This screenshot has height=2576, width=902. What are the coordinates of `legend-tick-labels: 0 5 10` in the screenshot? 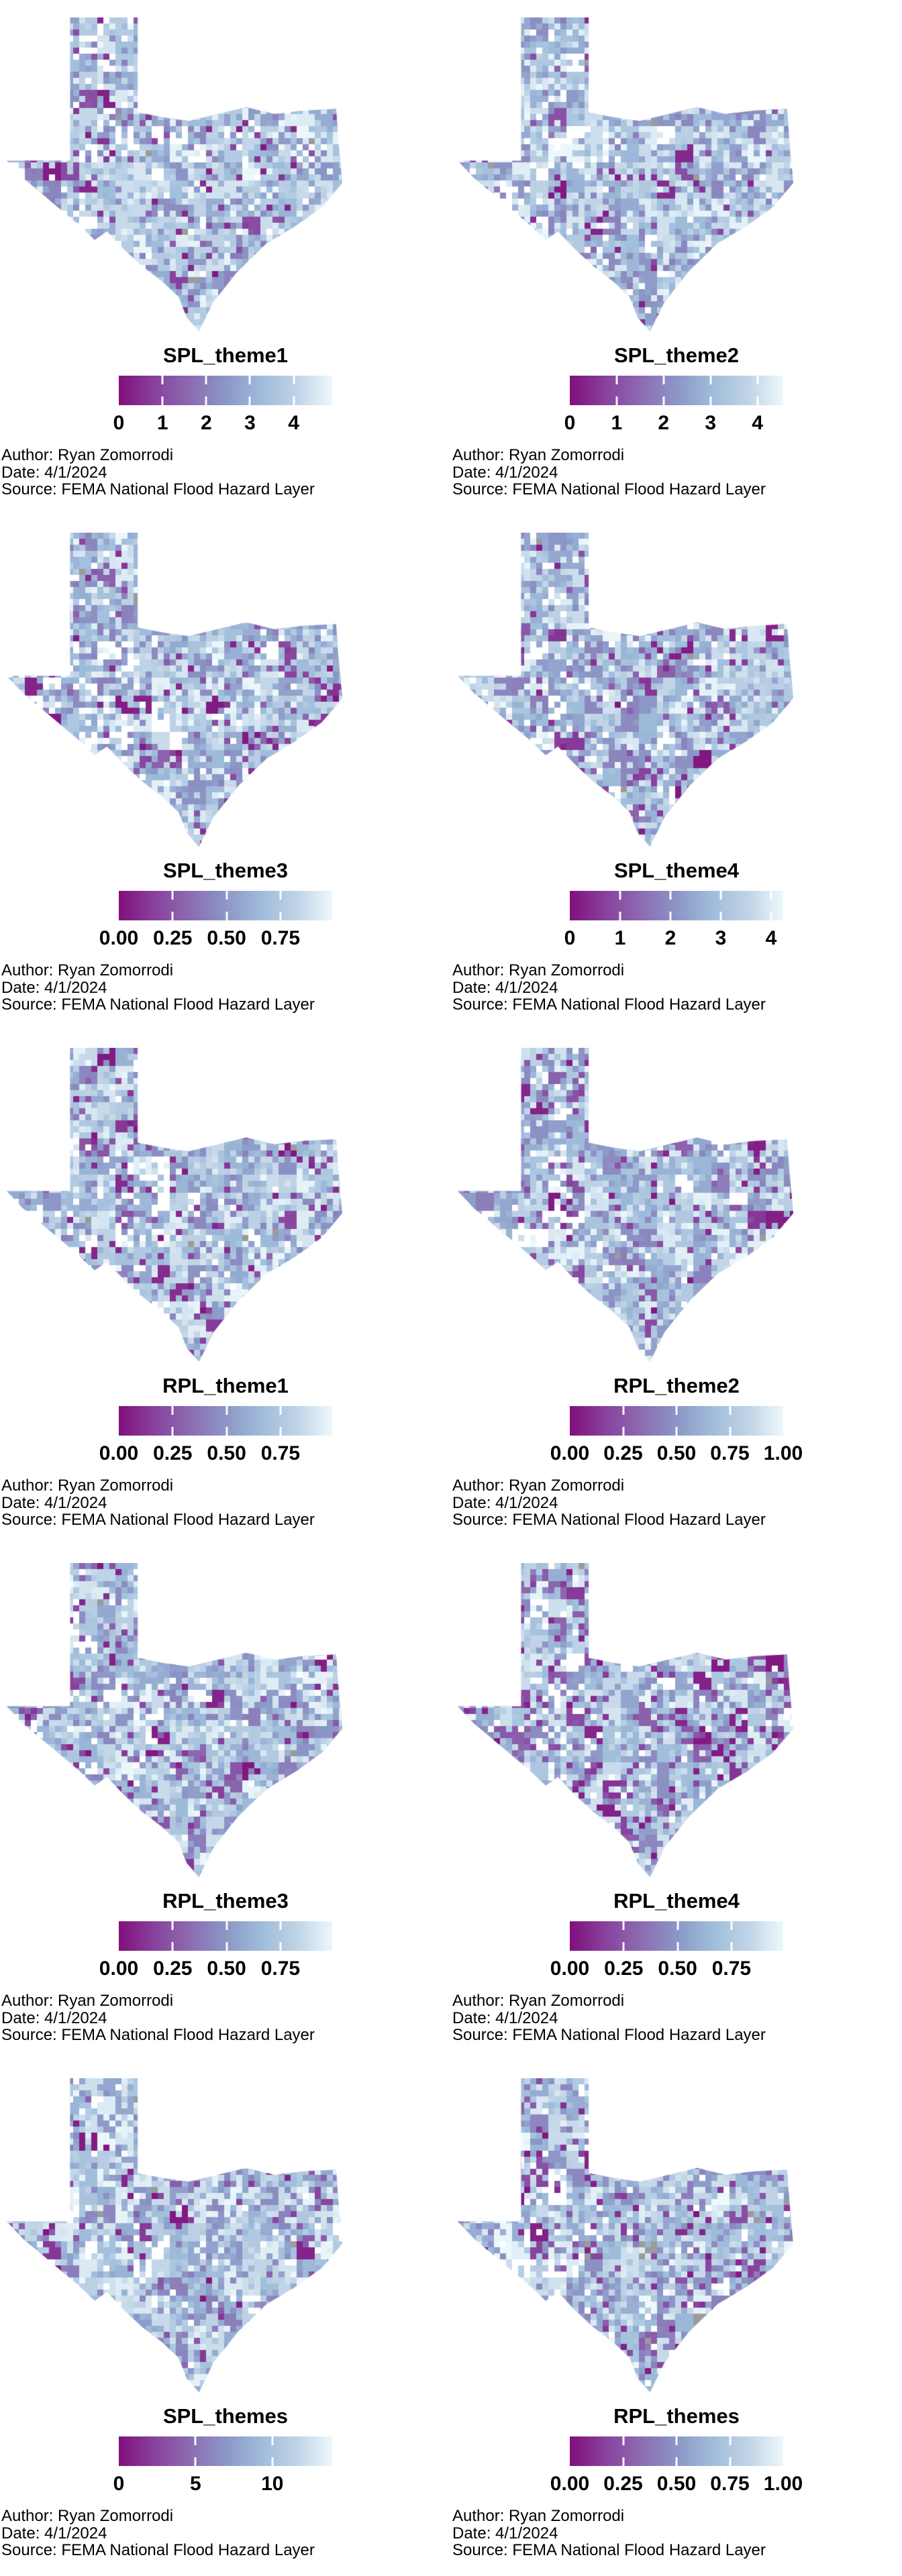 It's located at (222, 2484).